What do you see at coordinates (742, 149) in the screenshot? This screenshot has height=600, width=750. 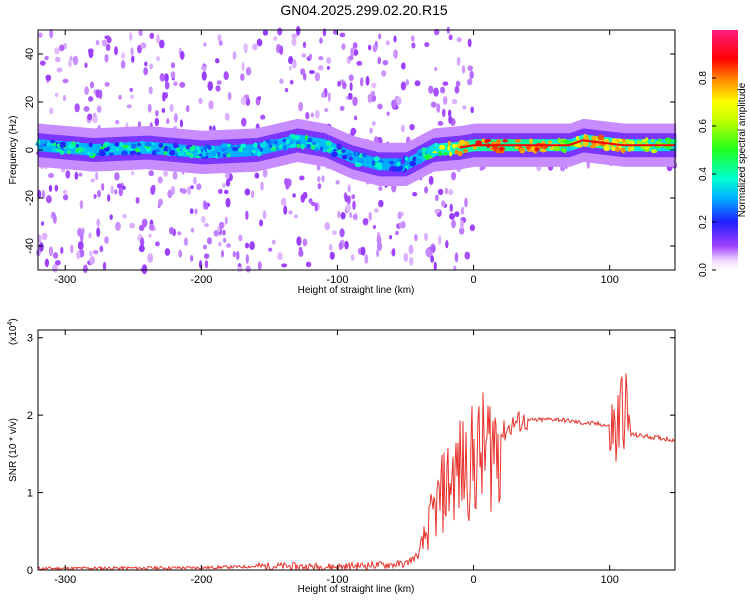 I see `colorbar-label: Normalized spectral amplitude` at bounding box center [742, 149].